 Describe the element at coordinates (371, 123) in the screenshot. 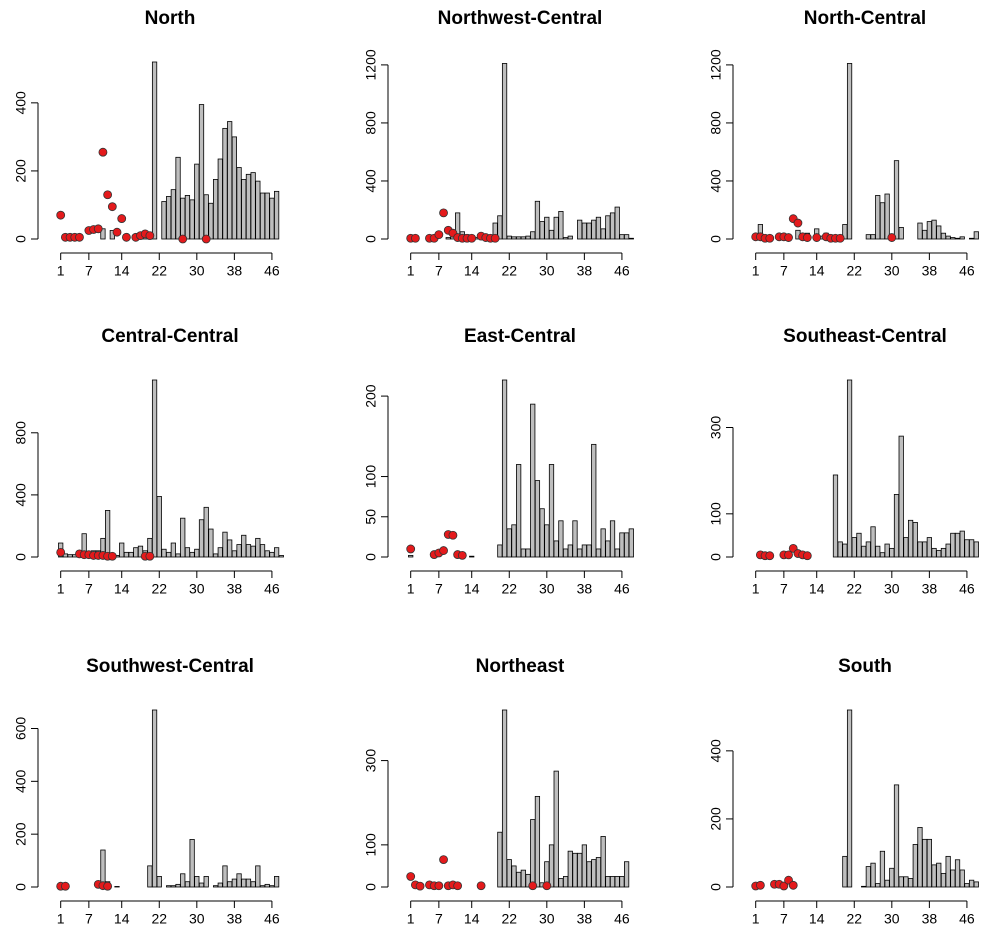

I see `y-tick-label: 800` at that location.